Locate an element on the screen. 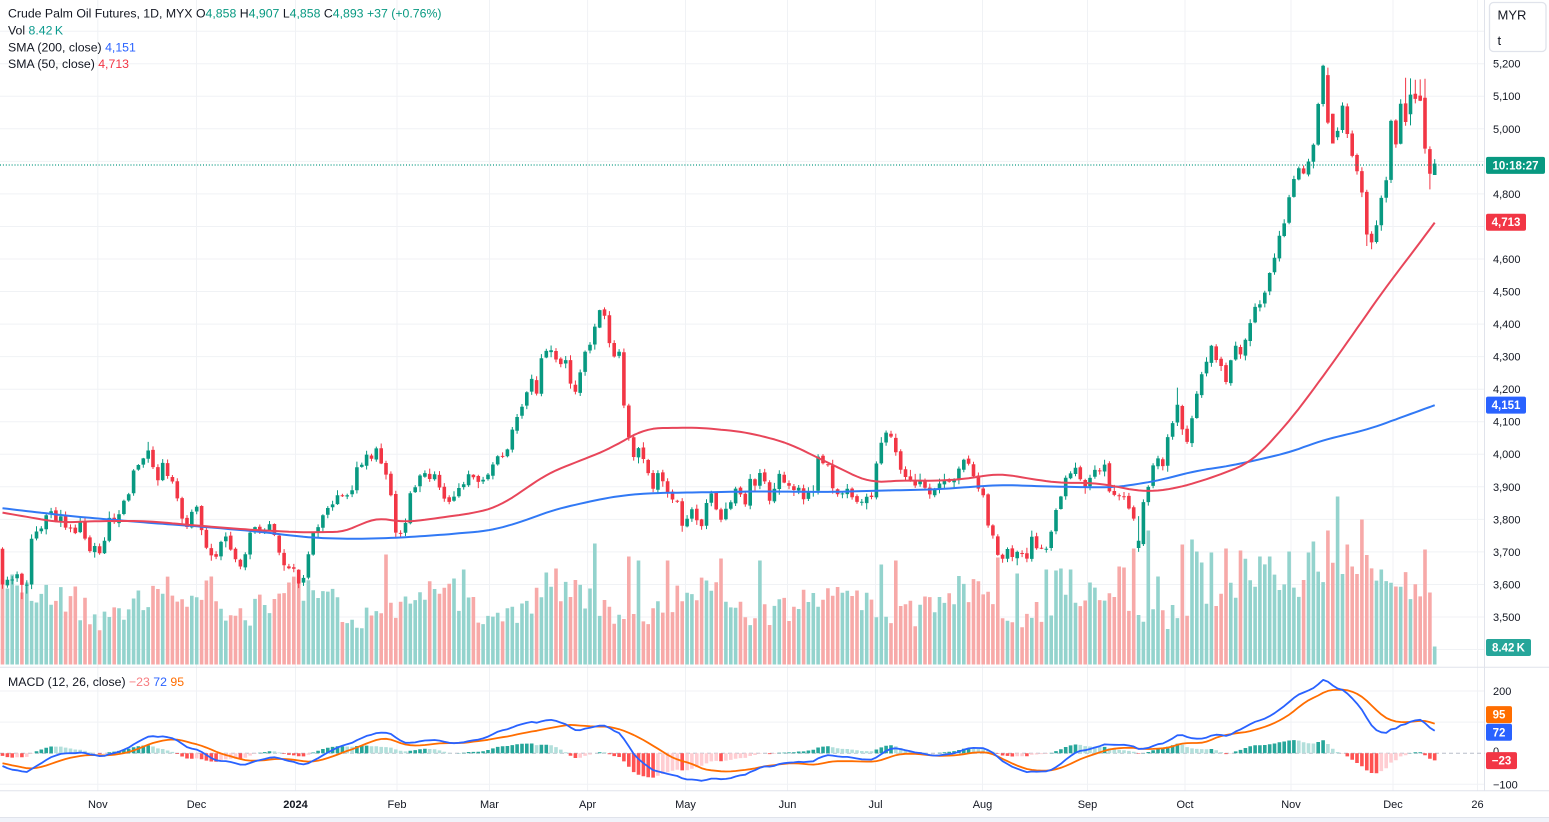  svg-text: Feb is located at coordinates (397, 805).